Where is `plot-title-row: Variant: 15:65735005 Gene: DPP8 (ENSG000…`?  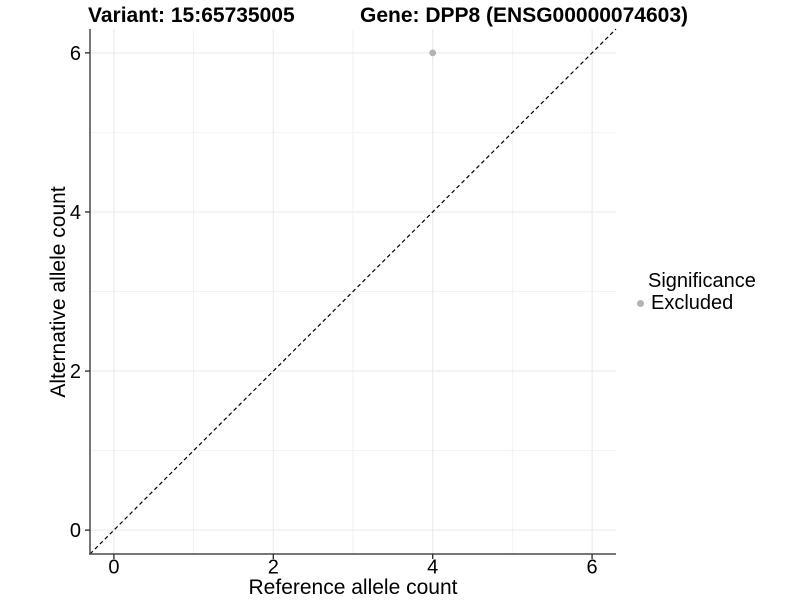 plot-title-row: Variant: 15:65735005 Gene: DPP8 (ENSG000… is located at coordinates (388, 16).